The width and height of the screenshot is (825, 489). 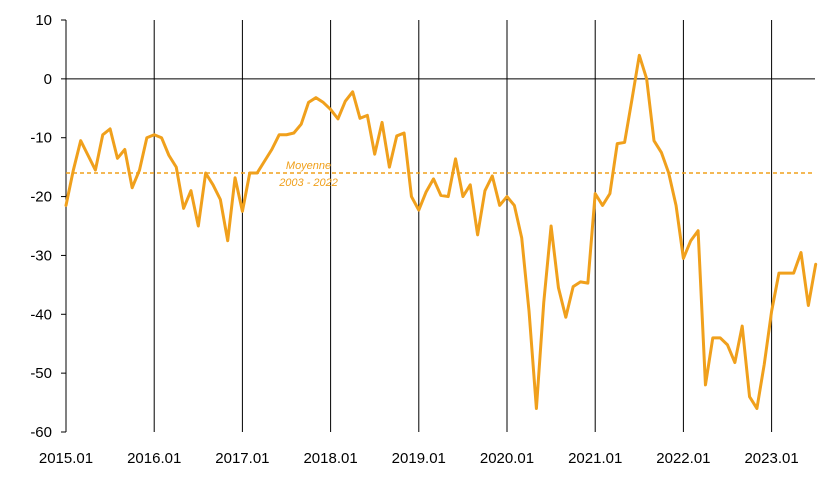 What do you see at coordinates (242, 458) in the screenshot?
I see `x-tick-label: 2017.01` at bounding box center [242, 458].